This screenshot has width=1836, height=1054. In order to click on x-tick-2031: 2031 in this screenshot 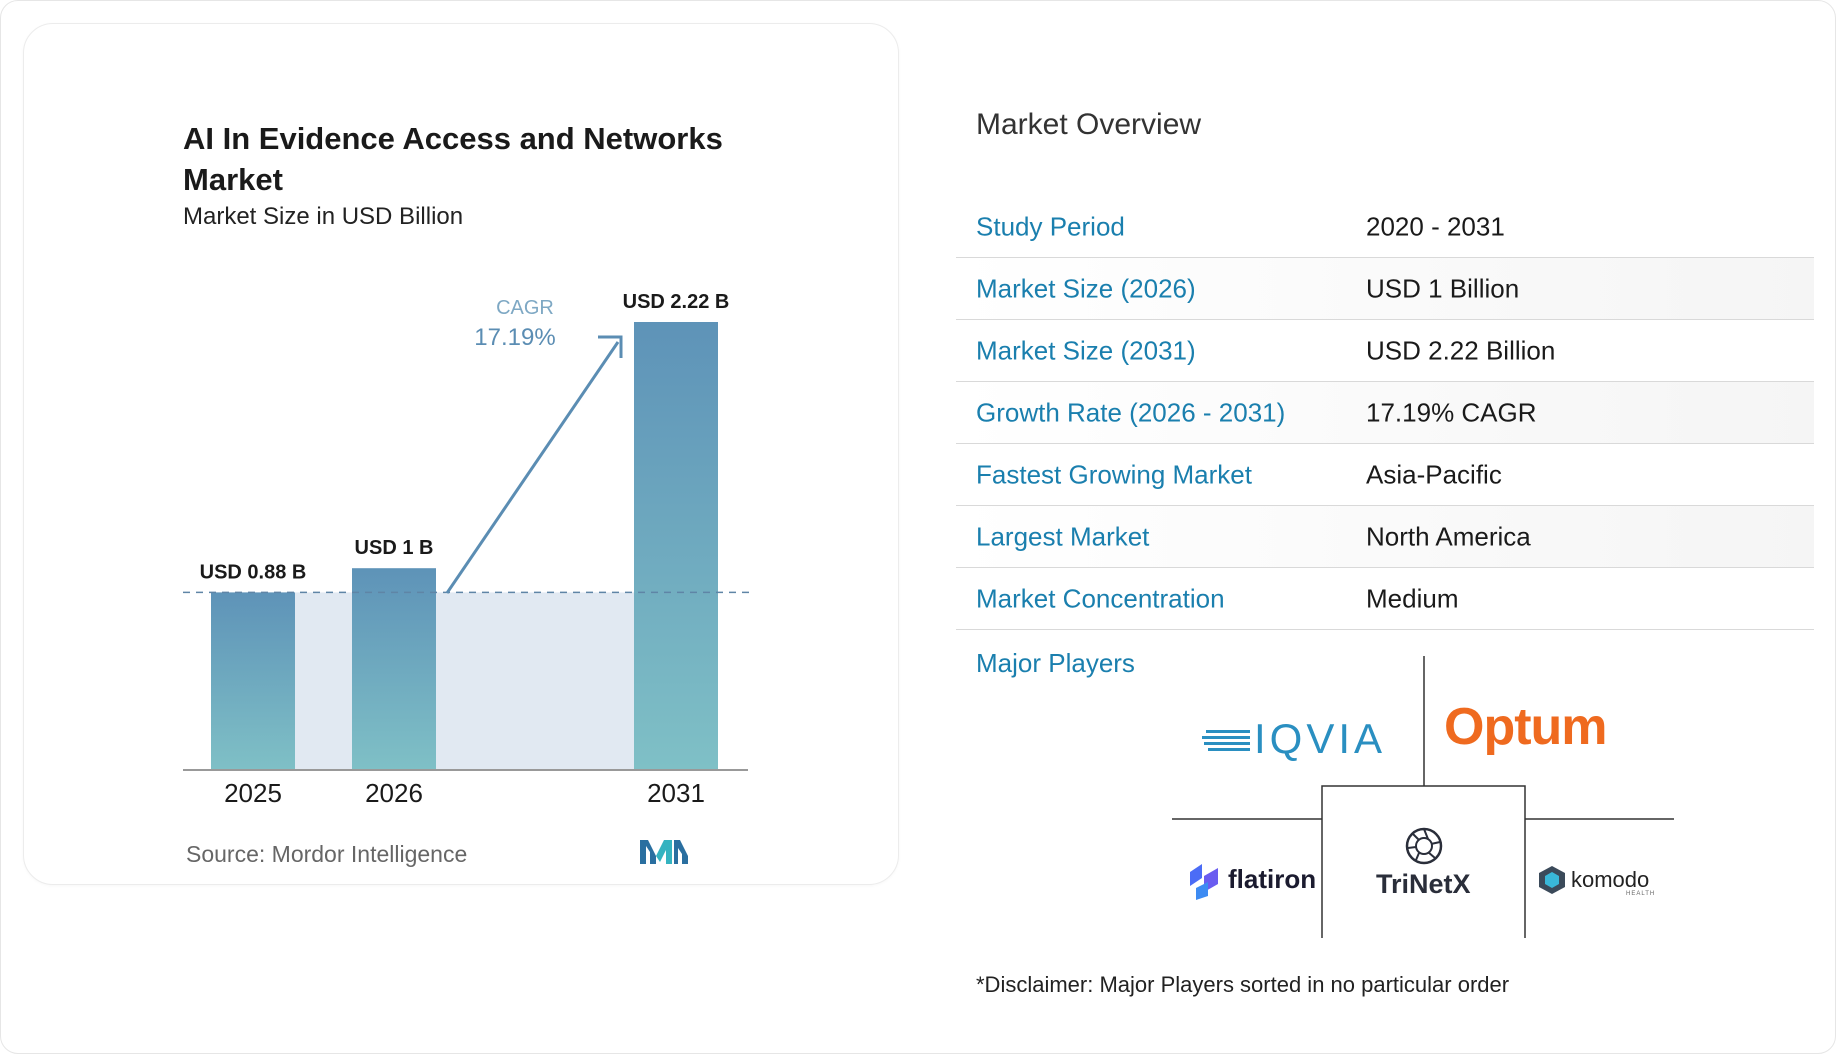, I will do `click(676, 793)`.